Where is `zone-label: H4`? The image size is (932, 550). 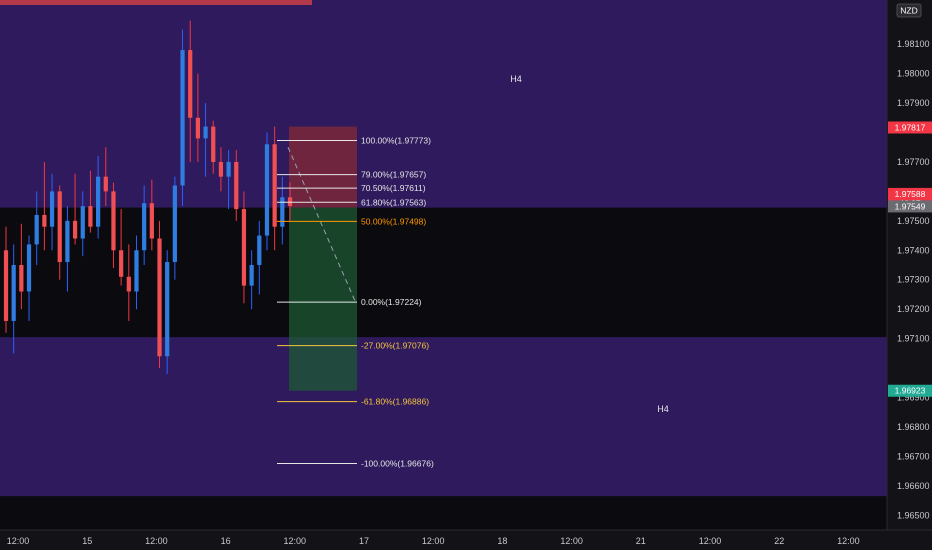
zone-label: H4 is located at coordinates (516, 79).